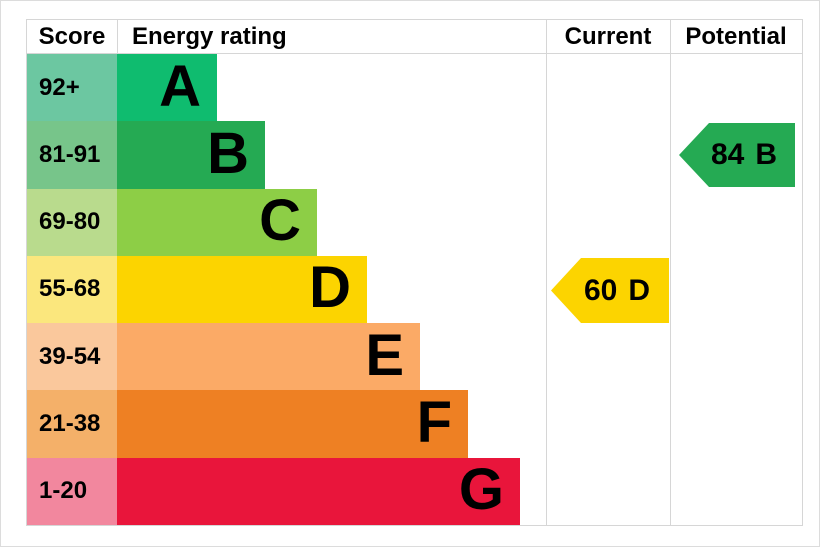 This screenshot has width=820, height=547. What do you see at coordinates (318, 491) in the screenshot?
I see `band-bar-g: G` at bounding box center [318, 491].